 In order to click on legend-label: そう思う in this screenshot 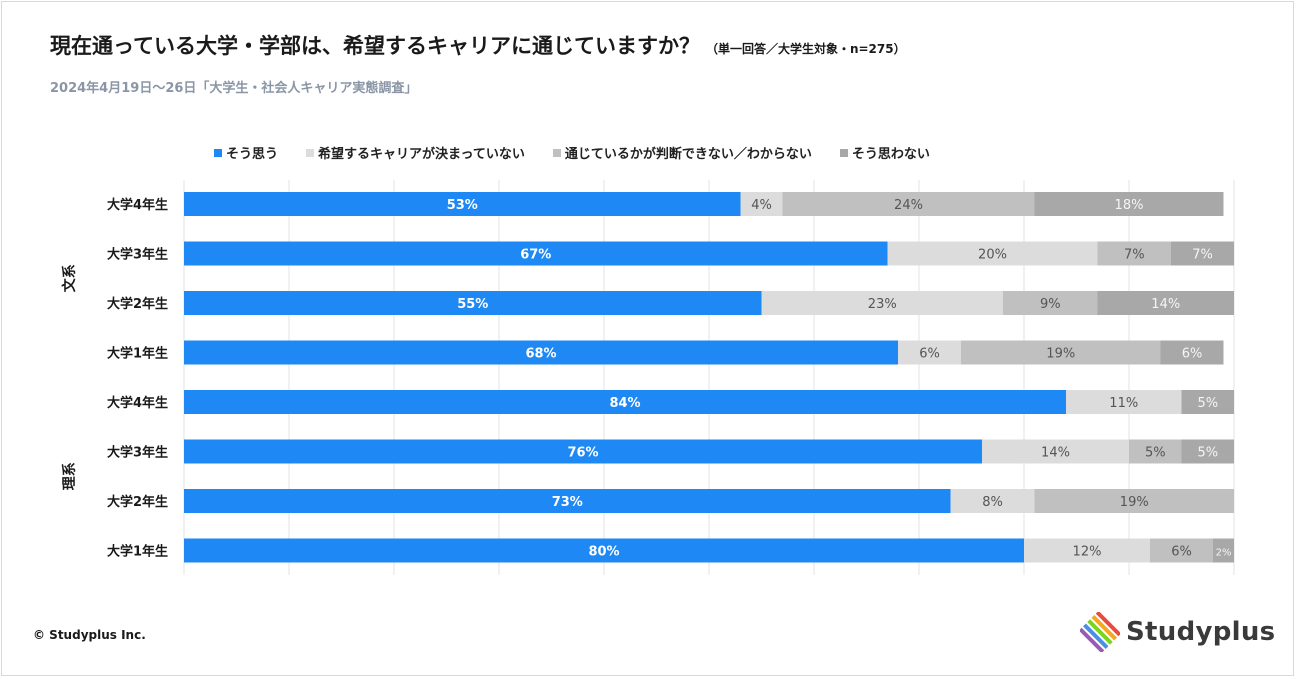, I will do `click(252, 154)`.